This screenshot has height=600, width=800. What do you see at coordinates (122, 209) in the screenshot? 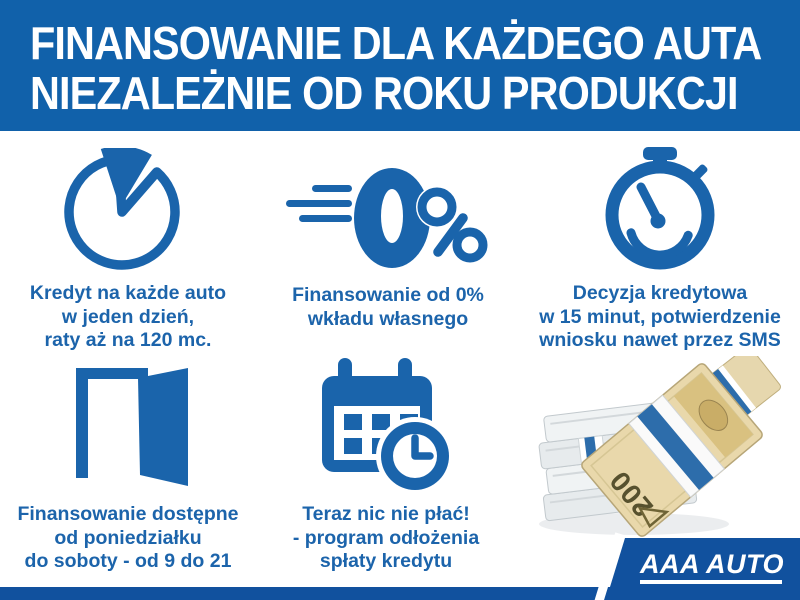
I see `pie-chart-icon` at bounding box center [122, 209].